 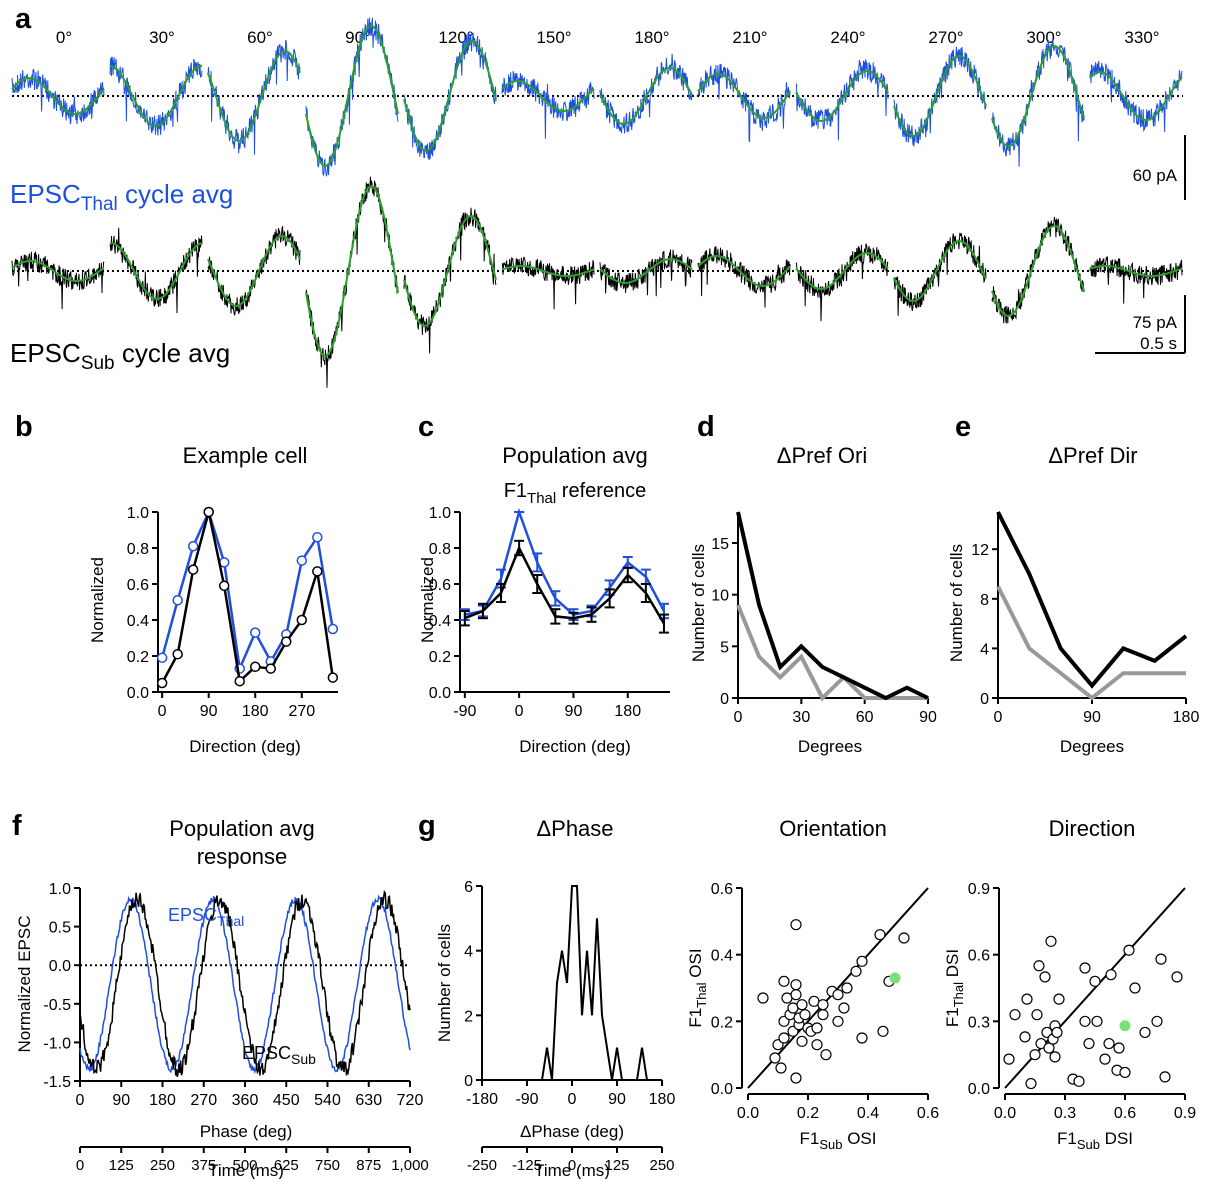 What do you see at coordinates (984, 649) in the screenshot?
I see `y-tick-label: 4` at bounding box center [984, 649].